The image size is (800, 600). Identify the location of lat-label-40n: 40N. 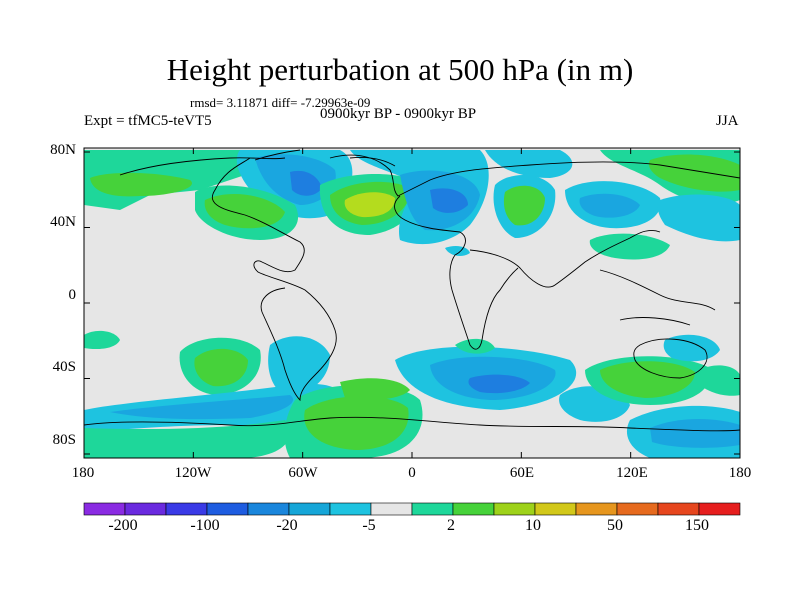
(63, 222).